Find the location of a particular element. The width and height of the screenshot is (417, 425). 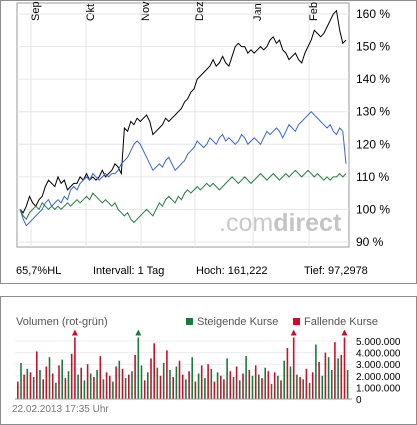

y-tick-label: 90 % is located at coordinates (370, 242).